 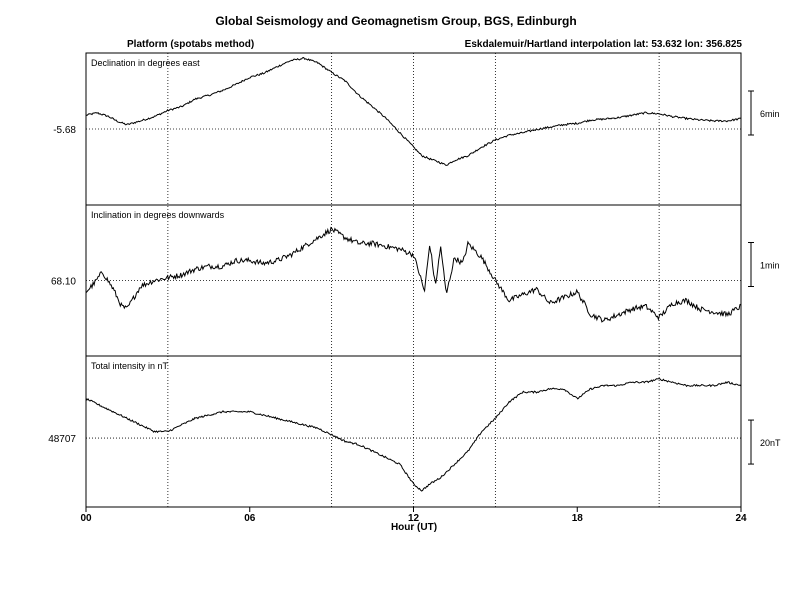 I want to click on x-tick-label: 12, so click(x=414, y=518).